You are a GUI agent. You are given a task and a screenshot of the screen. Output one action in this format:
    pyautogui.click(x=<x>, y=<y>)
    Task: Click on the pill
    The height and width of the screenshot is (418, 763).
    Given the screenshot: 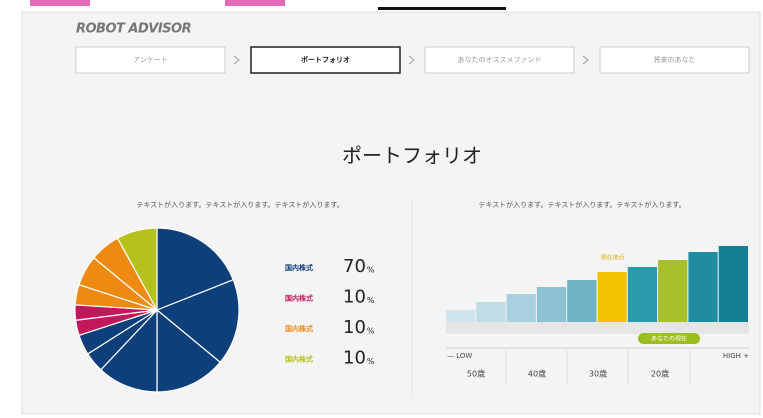 What is the action you would take?
    pyautogui.click(x=669, y=338)
    